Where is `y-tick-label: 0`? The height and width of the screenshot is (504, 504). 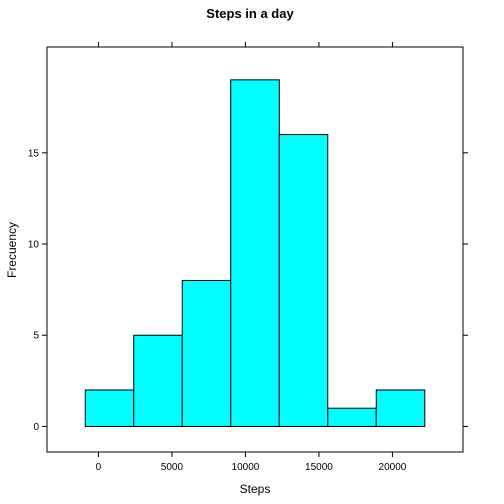 y-tick-label: 0 is located at coordinates (36, 427).